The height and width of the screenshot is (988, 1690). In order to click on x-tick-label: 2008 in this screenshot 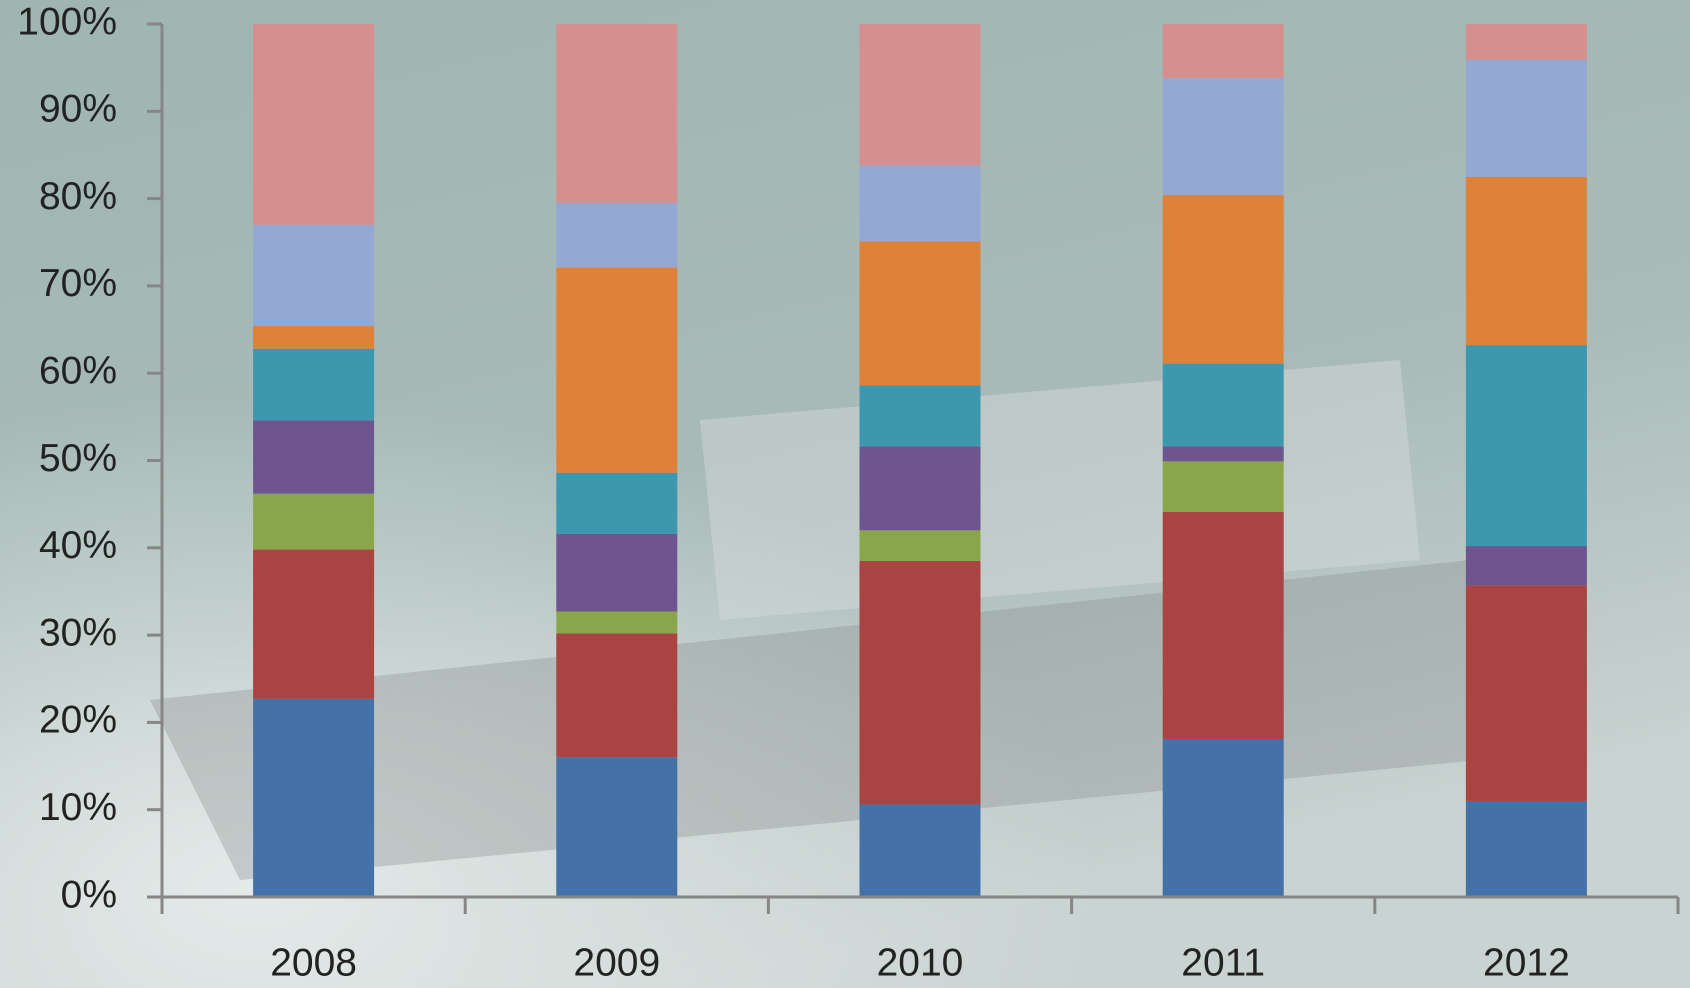, I will do `click(313, 962)`.